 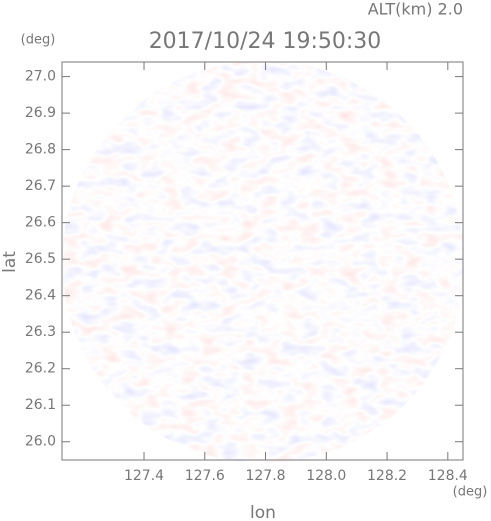 What do you see at coordinates (40, 442) in the screenshot?
I see `y-tick-label: 26.0` at bounding box center [40, 442].